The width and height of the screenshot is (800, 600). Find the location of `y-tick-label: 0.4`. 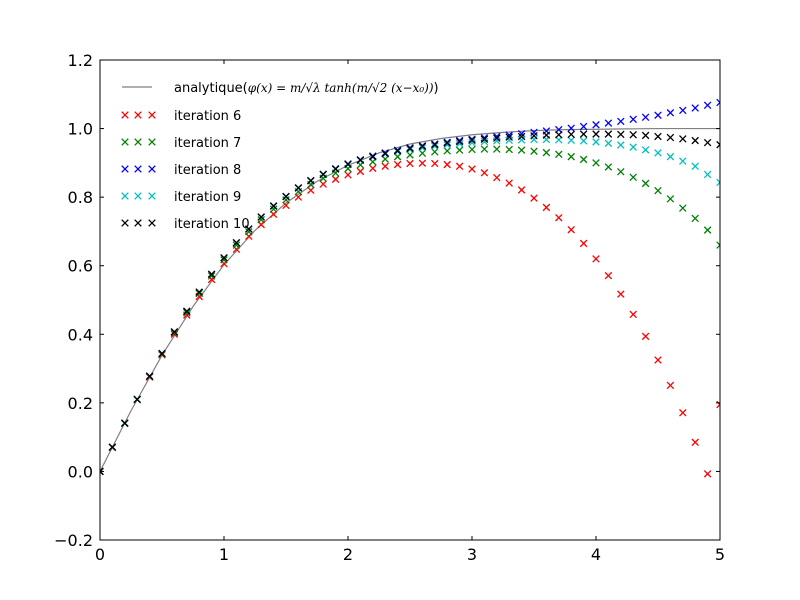

y-tick-label: 0.4 is located at coordinates (80, 334).